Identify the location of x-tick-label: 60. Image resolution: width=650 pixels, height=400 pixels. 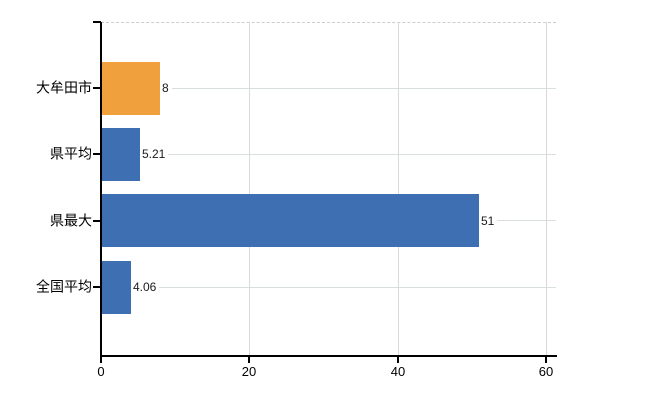
(546, 371).